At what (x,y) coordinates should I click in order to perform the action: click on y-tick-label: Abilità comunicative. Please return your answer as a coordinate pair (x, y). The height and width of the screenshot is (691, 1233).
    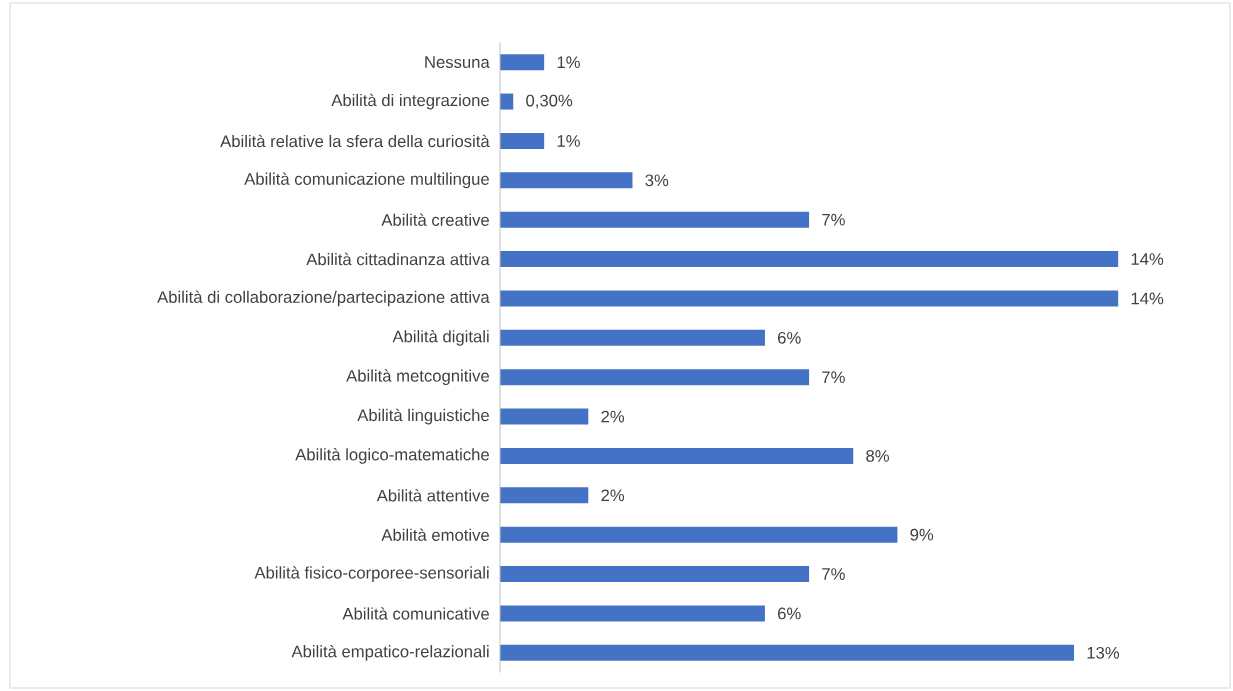
    Looking at the image, I should click on (415, 613).